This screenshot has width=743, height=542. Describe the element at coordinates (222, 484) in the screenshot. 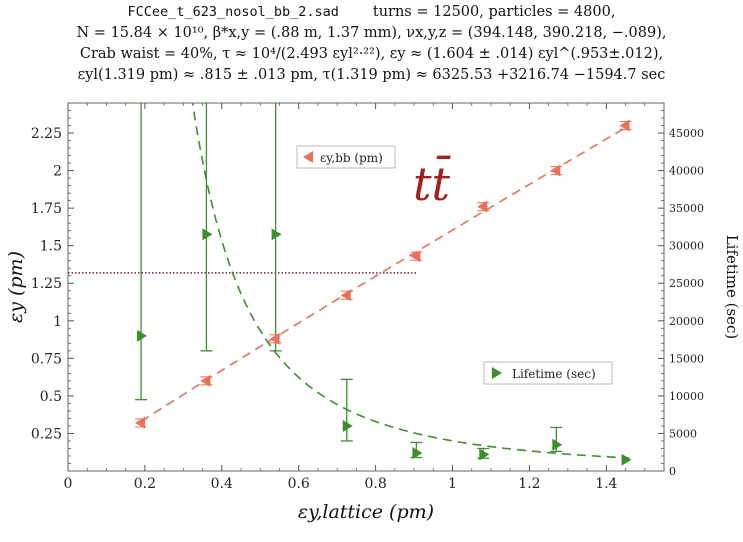

I see `x-tick-label: 0.4` at that location.